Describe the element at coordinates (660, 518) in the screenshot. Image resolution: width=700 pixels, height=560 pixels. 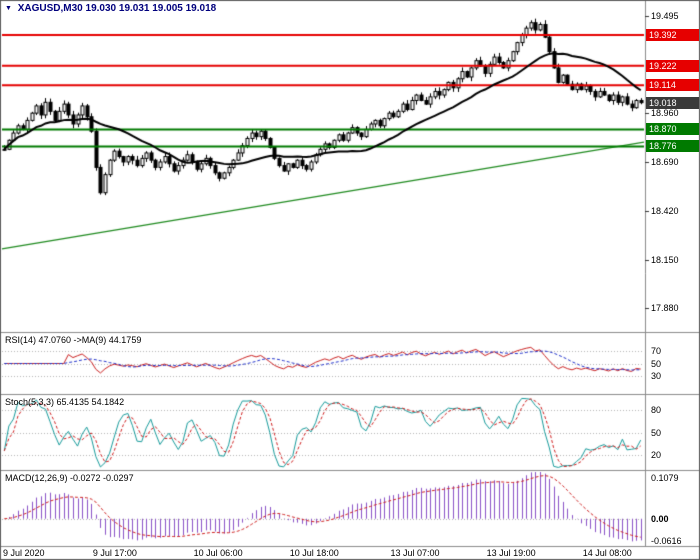
I see `macd-scale-label: 0.00` at that location.